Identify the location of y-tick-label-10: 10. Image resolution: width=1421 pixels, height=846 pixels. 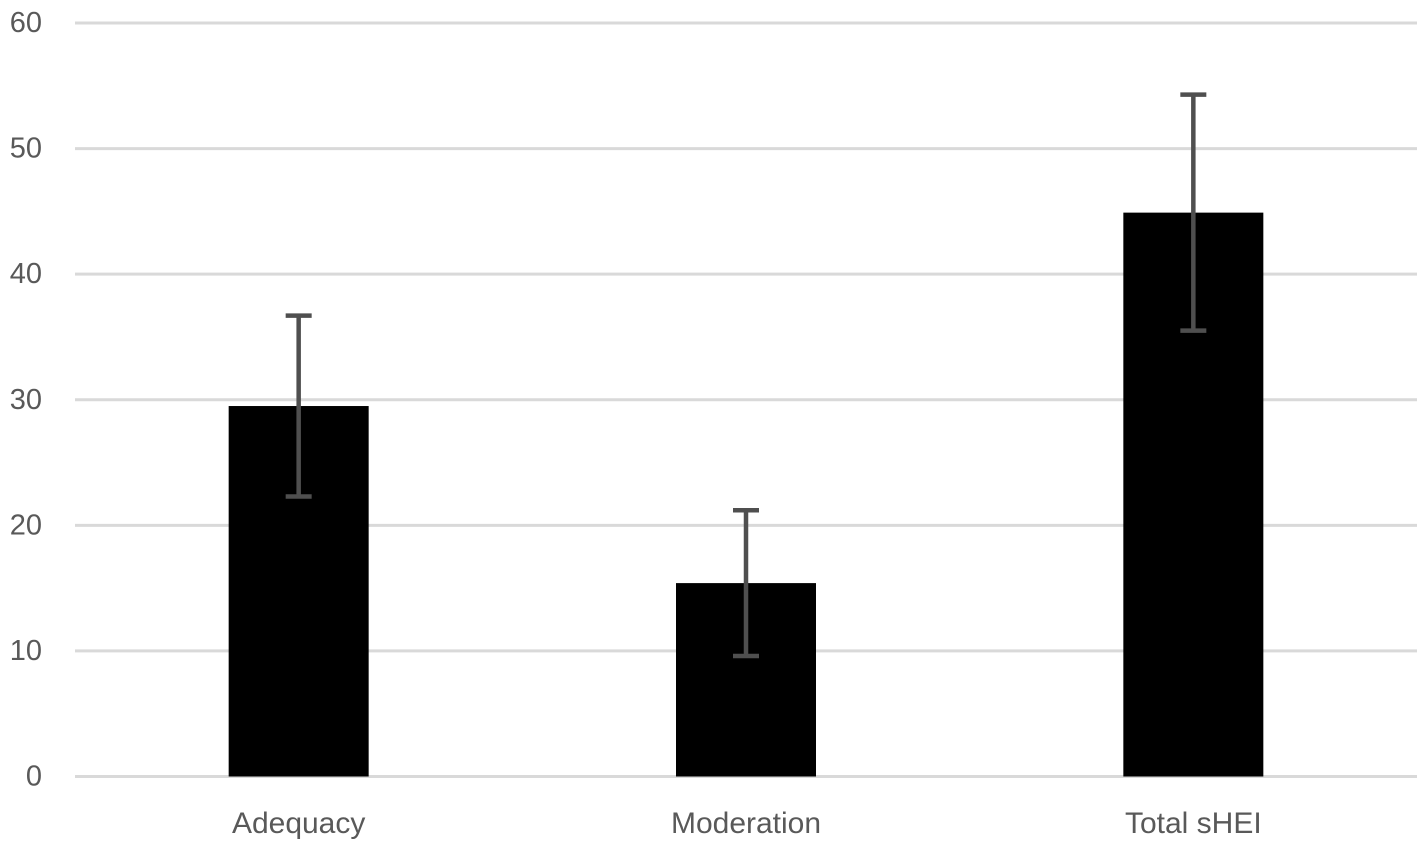
(26, 651).